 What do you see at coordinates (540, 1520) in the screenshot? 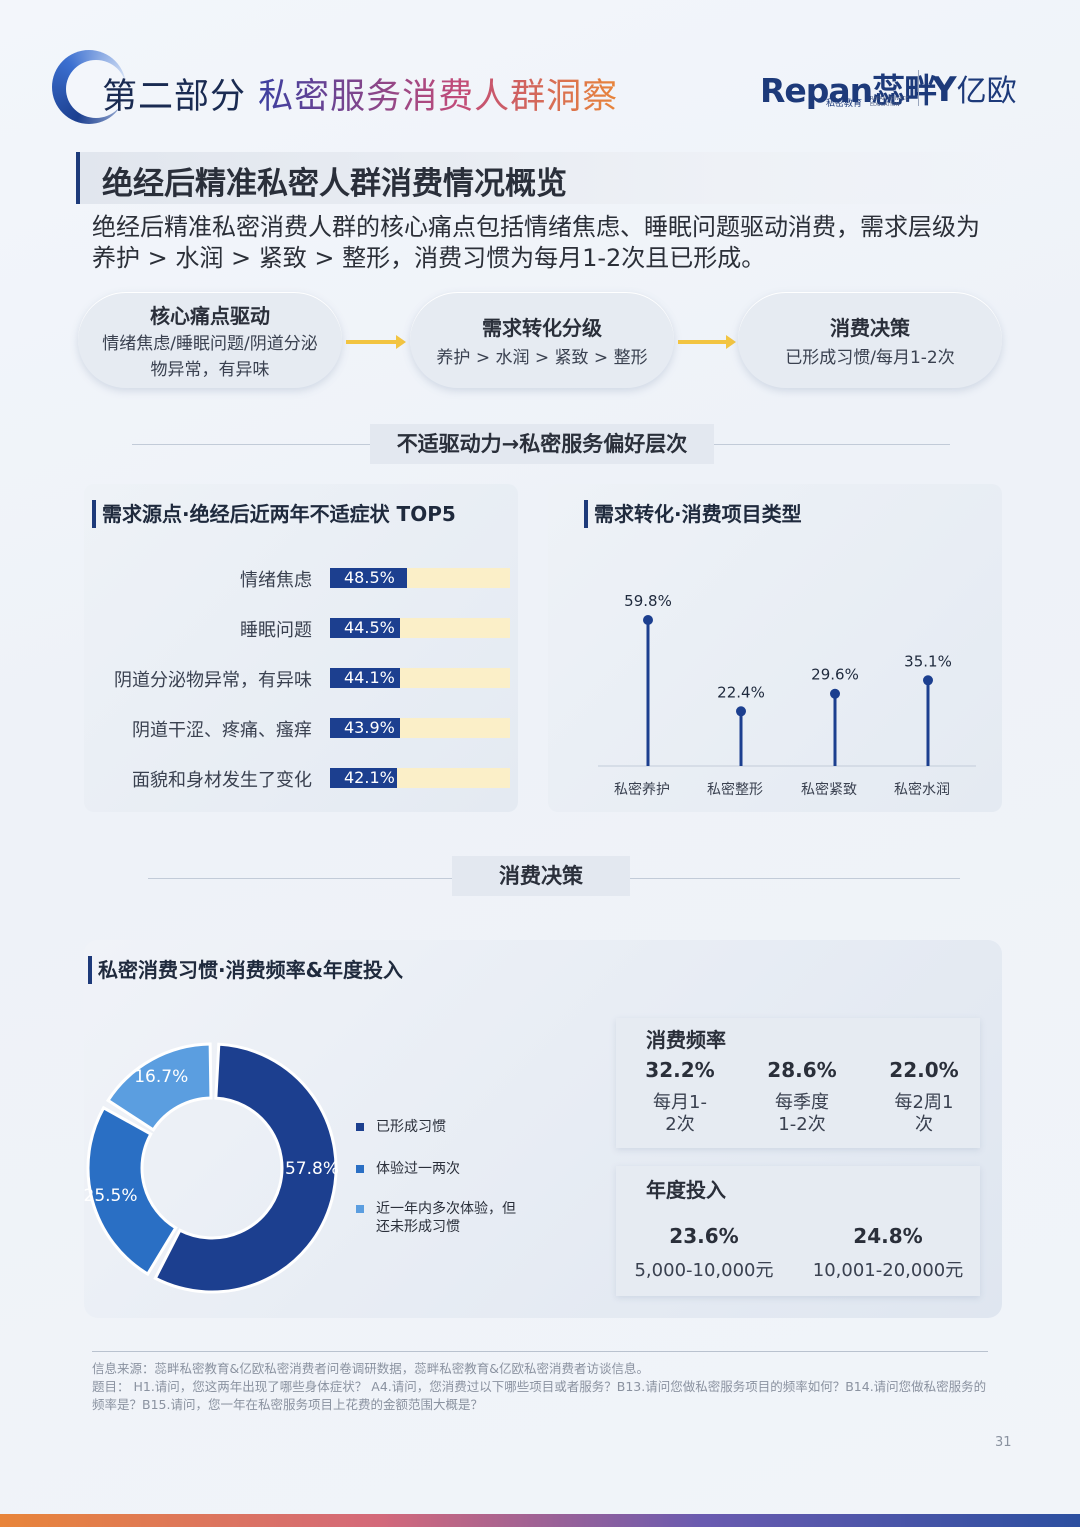
I see `bottom-color-strip` at bounding box center [540, 1520].